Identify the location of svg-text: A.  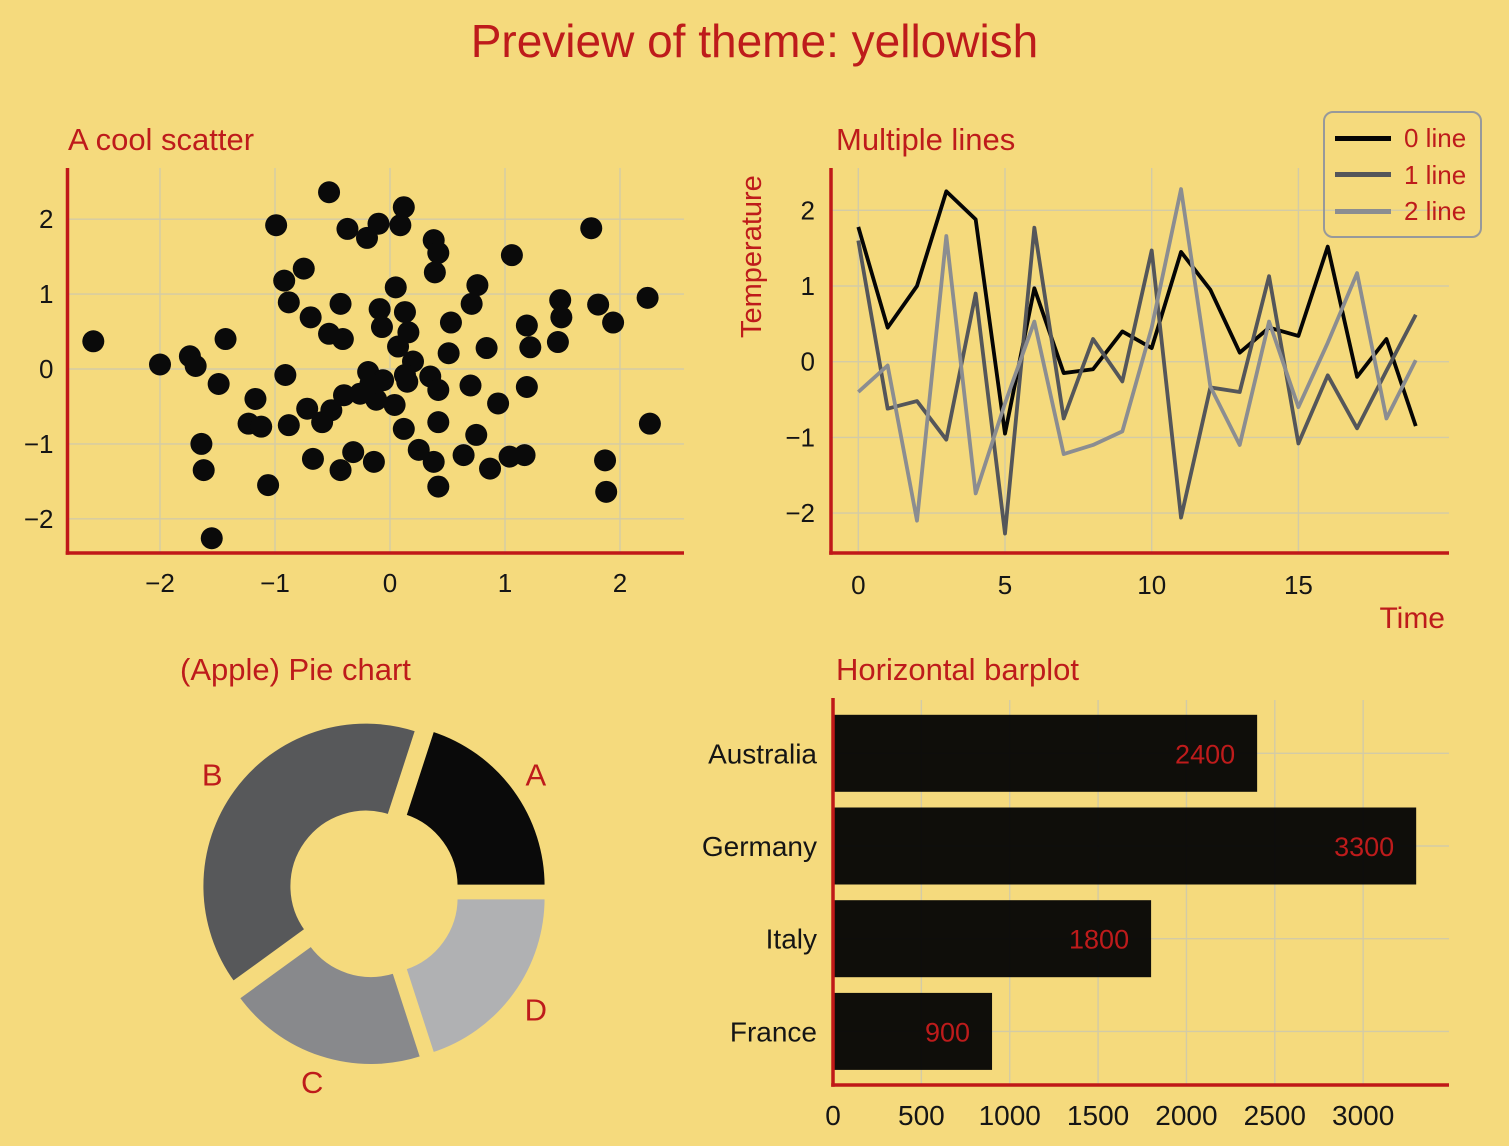
(535, 774).